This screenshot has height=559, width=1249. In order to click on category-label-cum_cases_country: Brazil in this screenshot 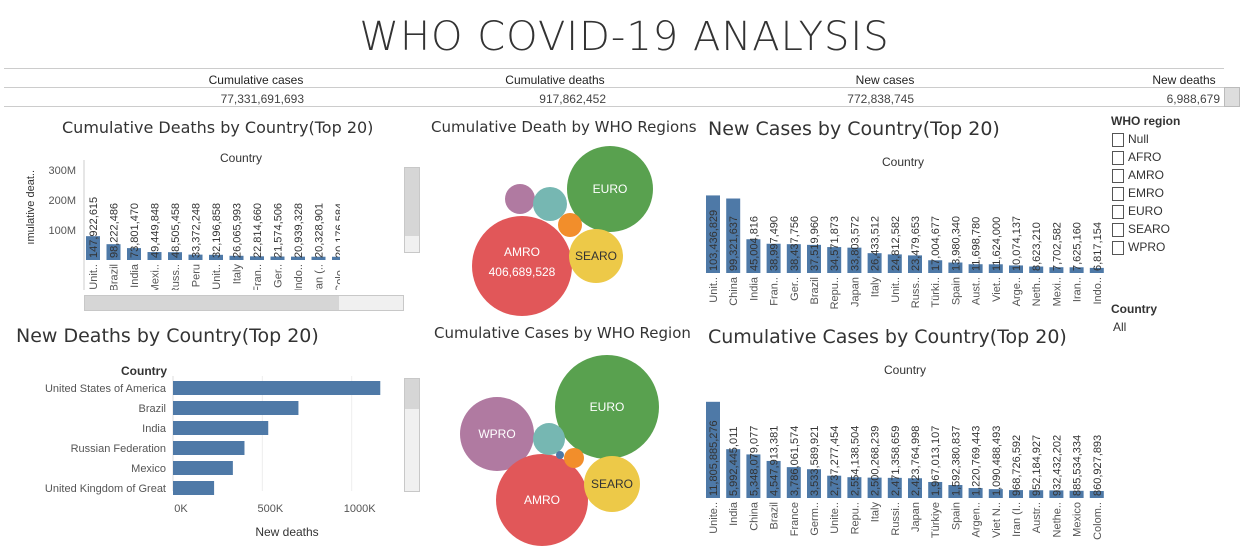, I will do `click(775, 516)`.